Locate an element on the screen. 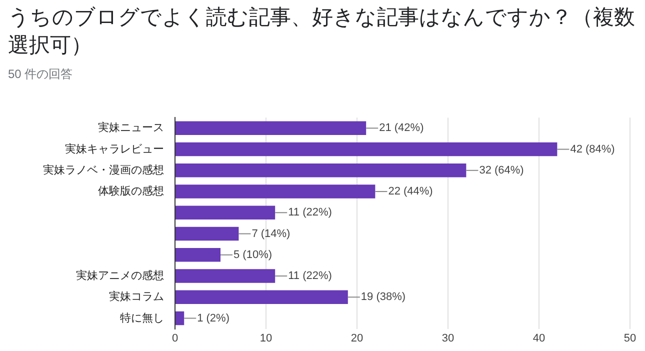 This screenshot has height=351, width=645. data-label: 7 (14%) is located at coordinates (271, 234).